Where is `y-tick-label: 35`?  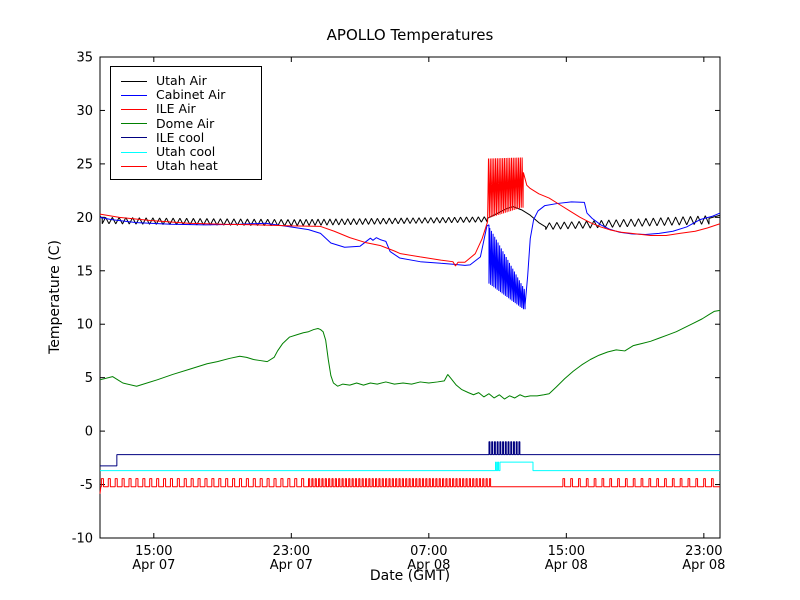
y-tick-label: 35 is located at coordinates (84, 58).